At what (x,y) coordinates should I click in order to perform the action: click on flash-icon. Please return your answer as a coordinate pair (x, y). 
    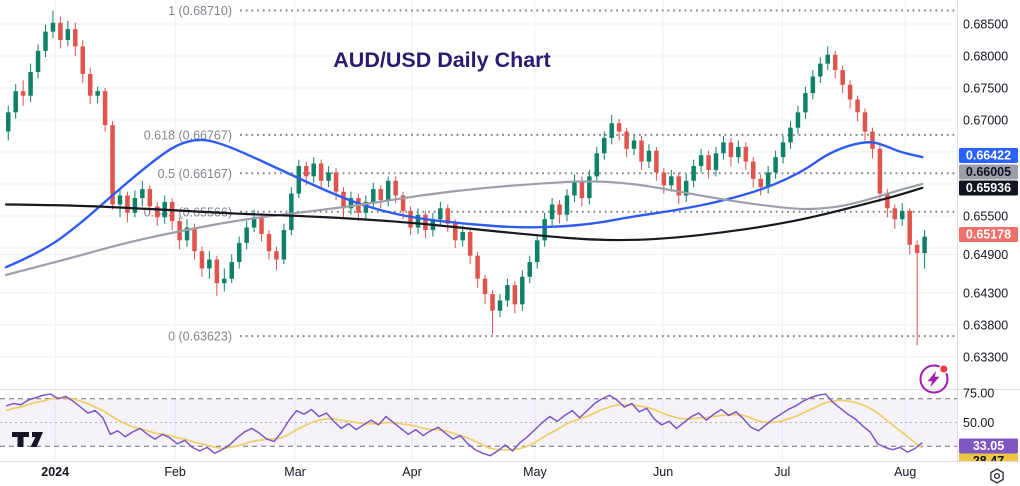
    Looking at the image, I should click on (934, 379).